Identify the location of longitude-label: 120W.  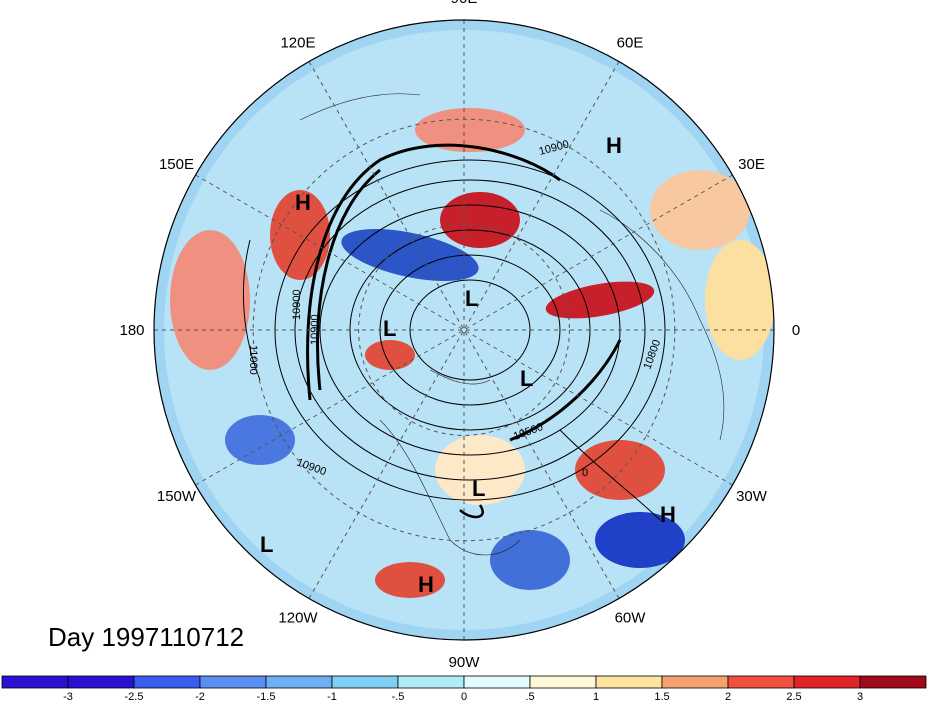
(298, 618).